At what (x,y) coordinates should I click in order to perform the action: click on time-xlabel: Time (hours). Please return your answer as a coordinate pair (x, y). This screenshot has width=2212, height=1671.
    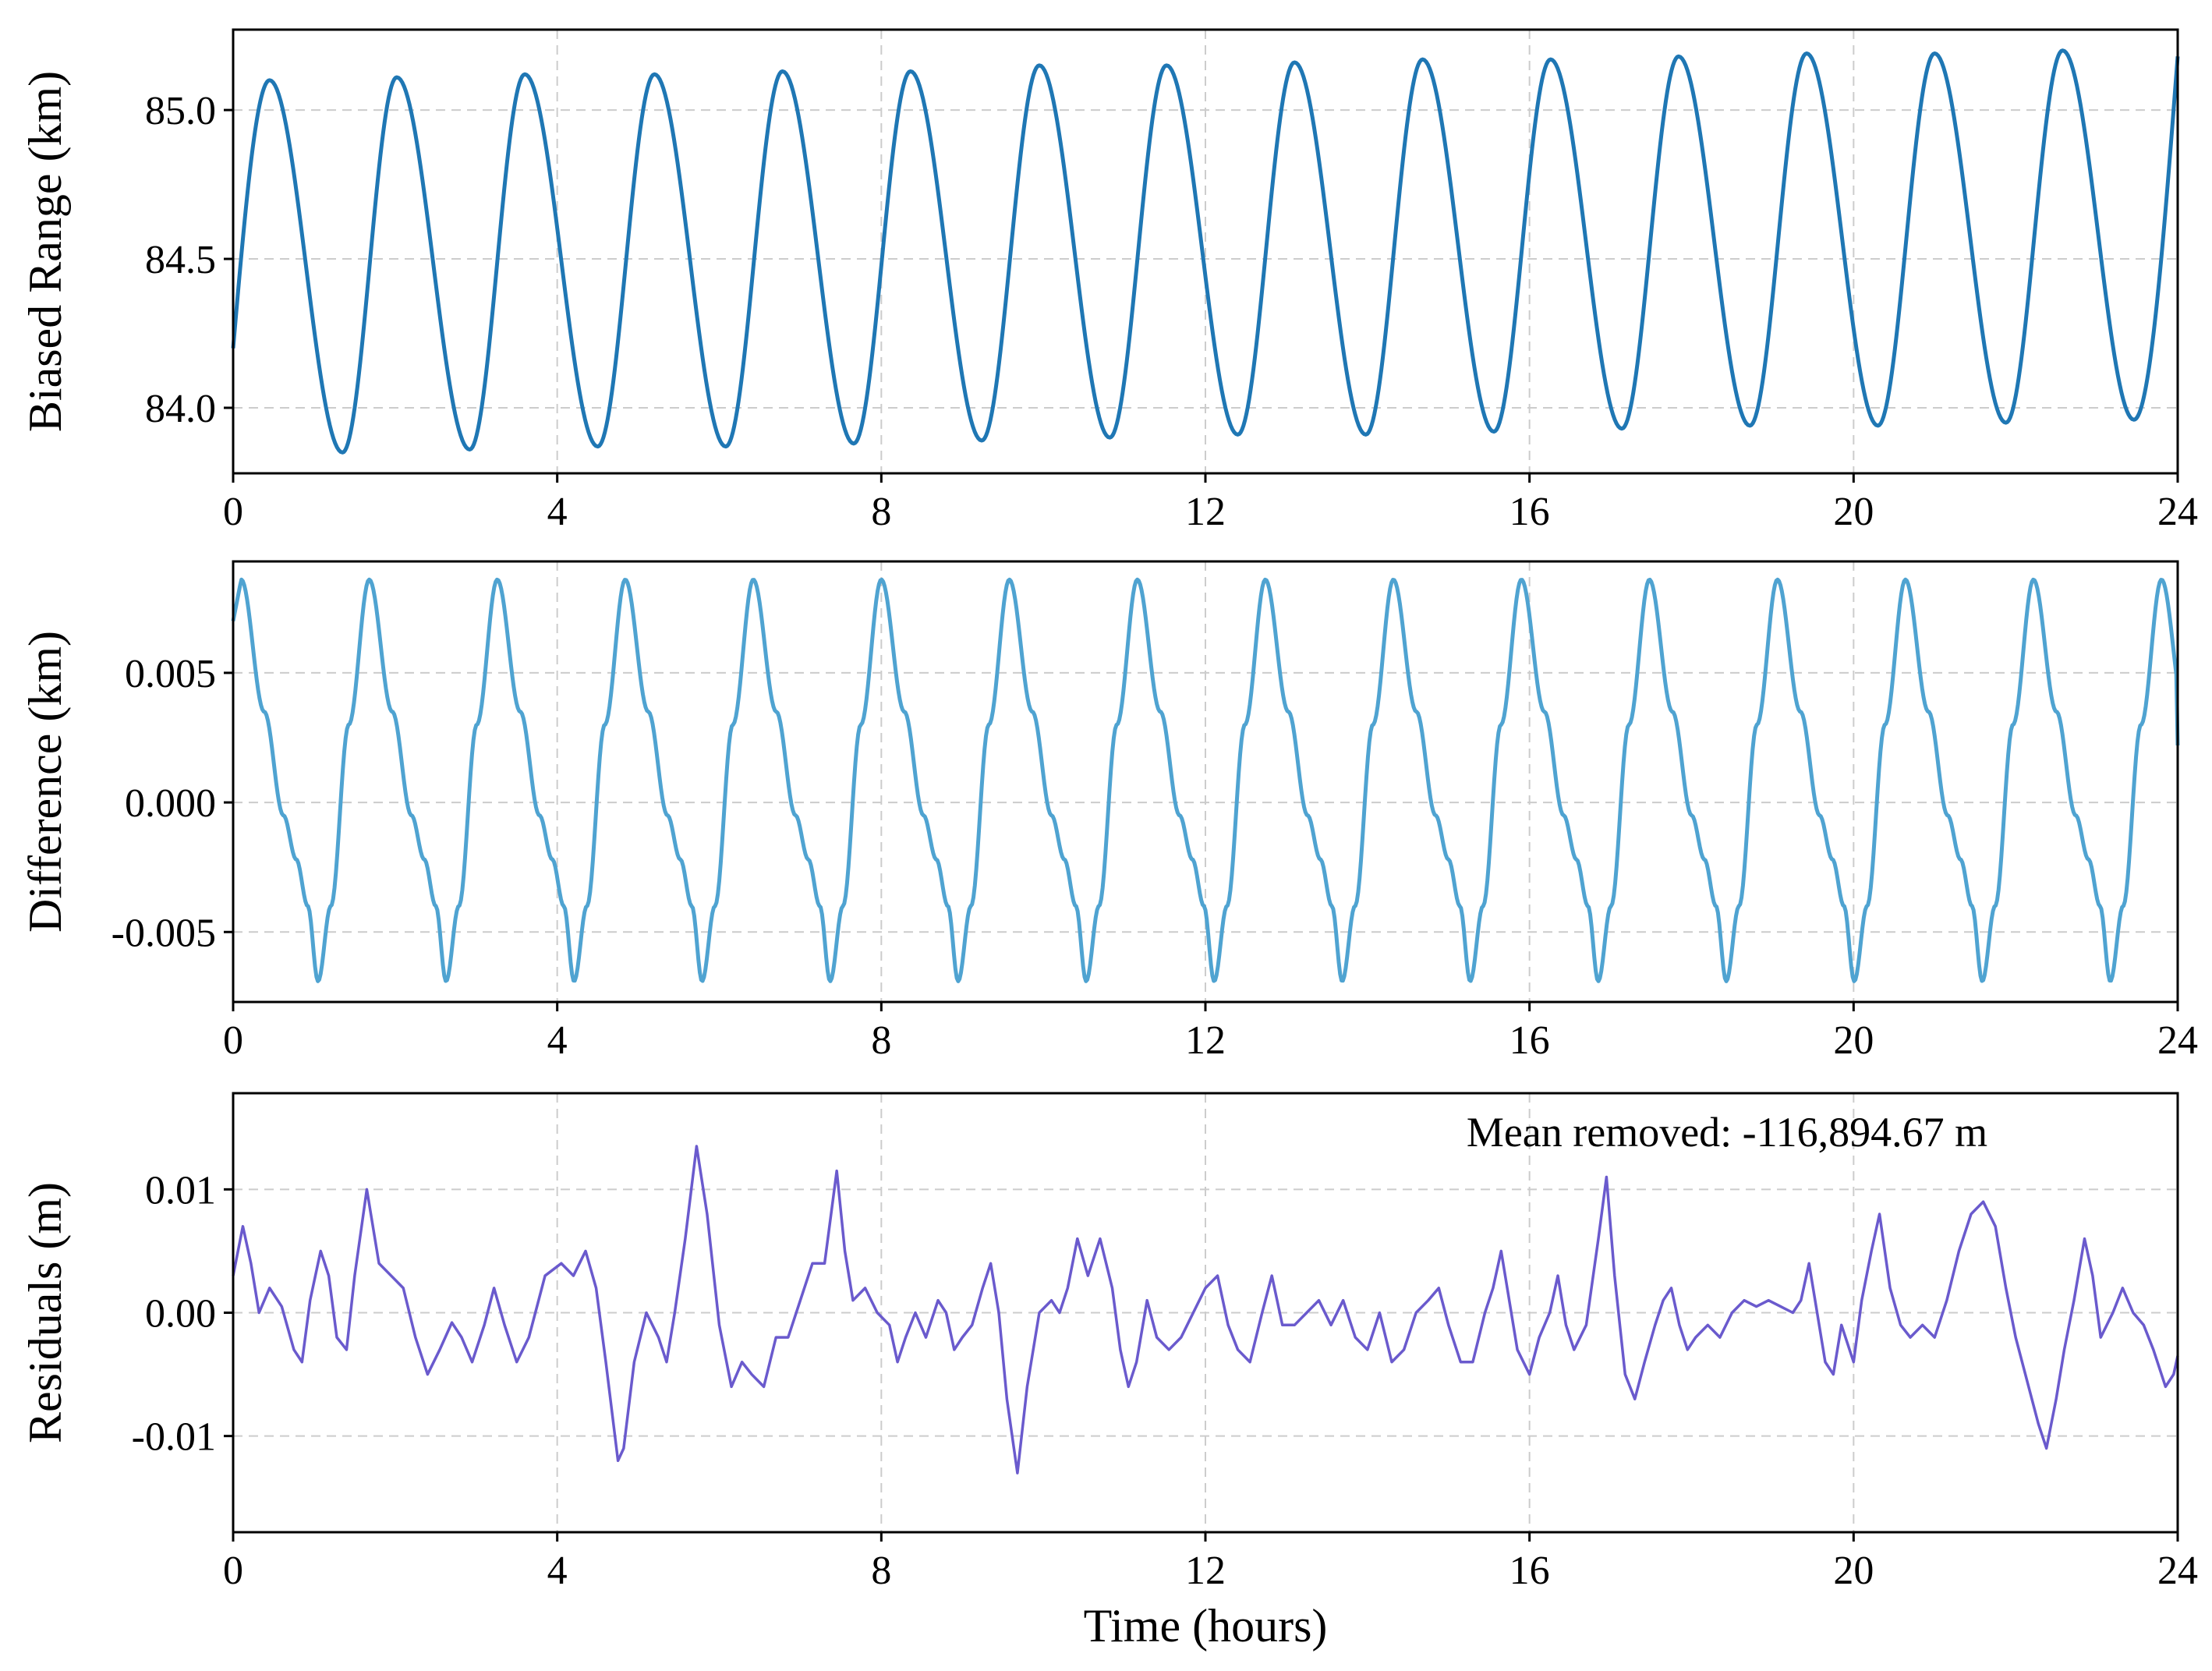
    Looking at the image, I should click on (1206, 1626).